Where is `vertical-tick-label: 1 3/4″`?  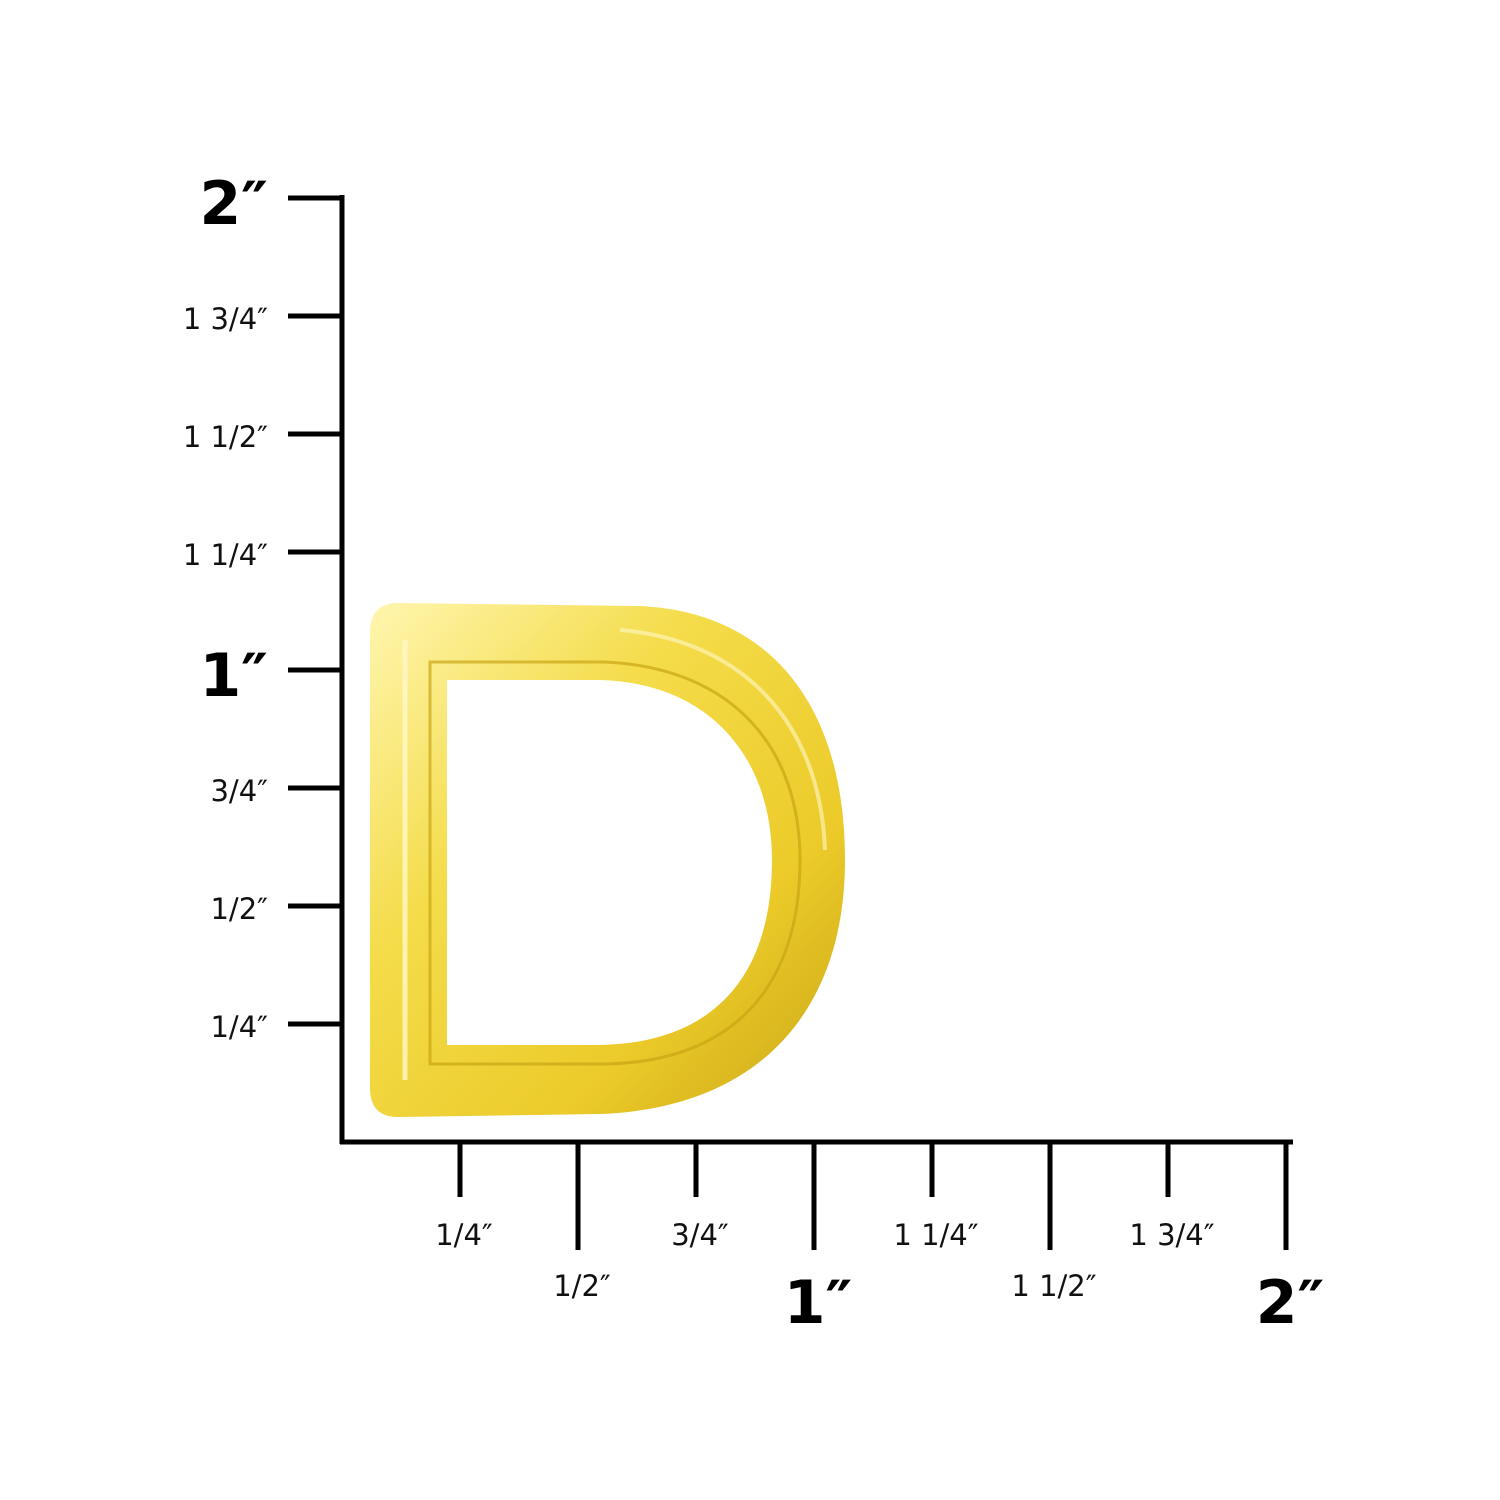
vertical-tick-label: 1 3/4″ is located at coordinates (225, 319).